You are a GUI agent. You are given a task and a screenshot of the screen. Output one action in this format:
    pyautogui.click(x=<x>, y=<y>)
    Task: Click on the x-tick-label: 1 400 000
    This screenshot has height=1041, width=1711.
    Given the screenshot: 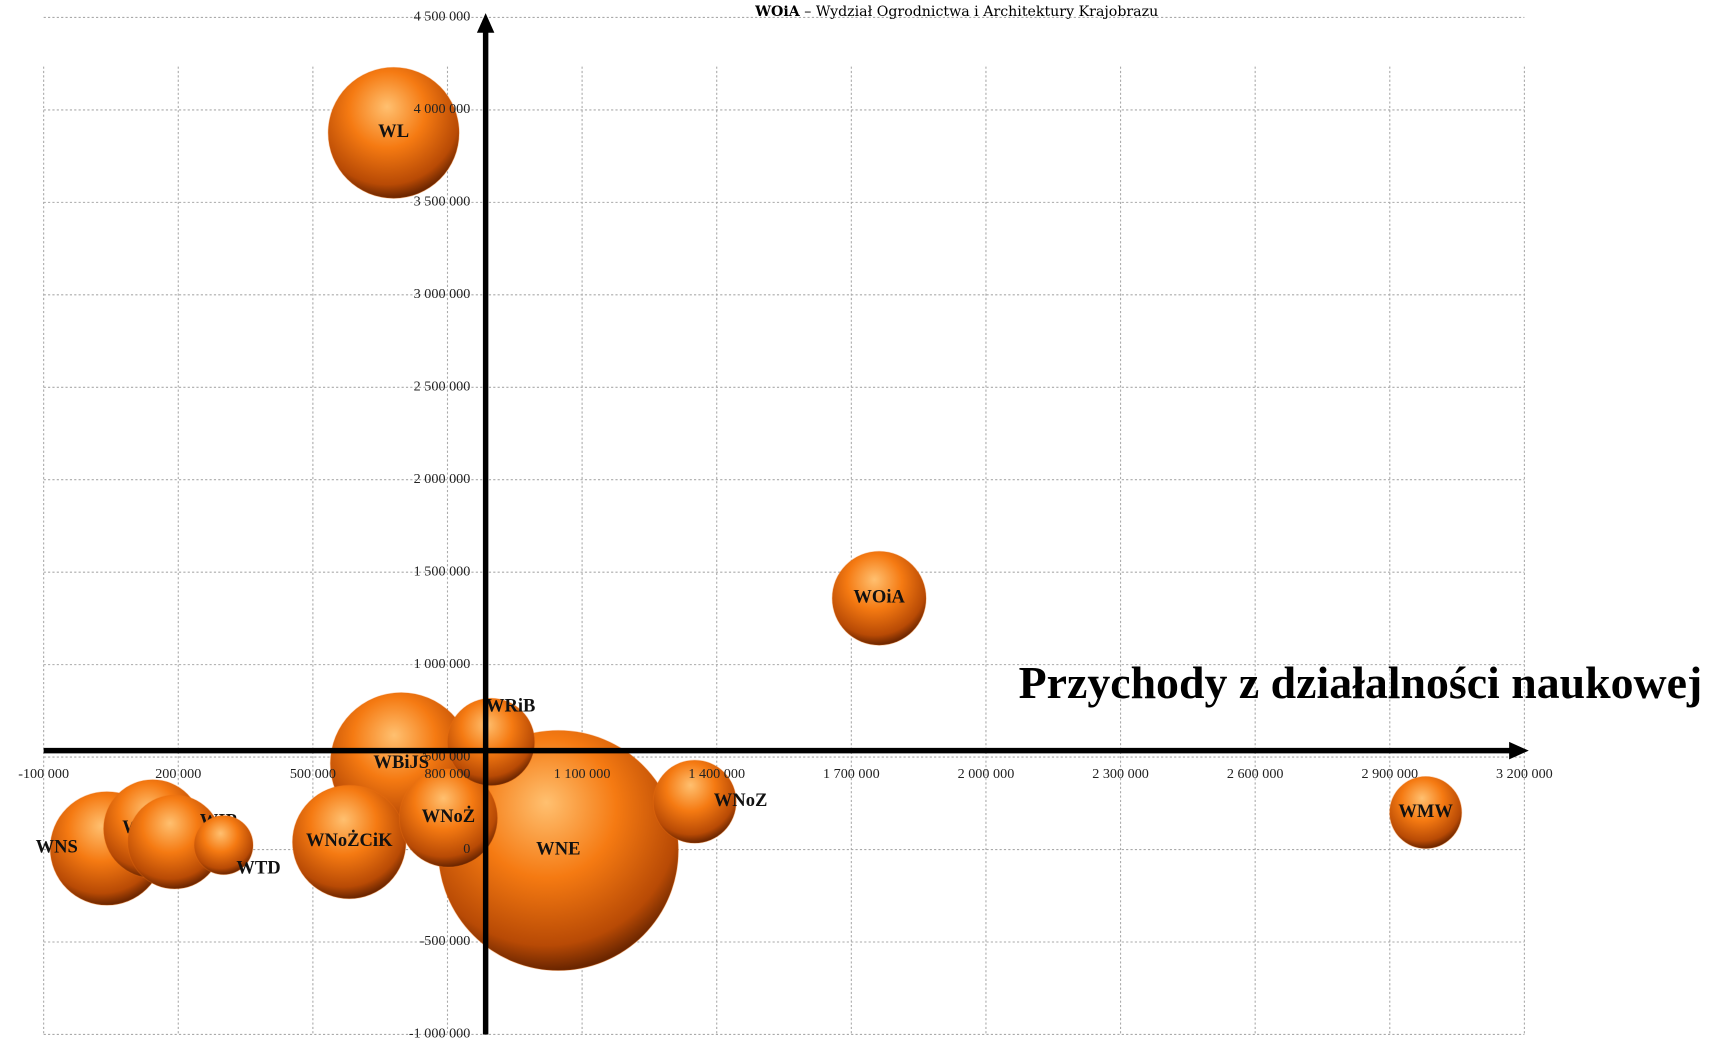 What is the action you would take?
    pyautogui.click(x=716, y=774)
    